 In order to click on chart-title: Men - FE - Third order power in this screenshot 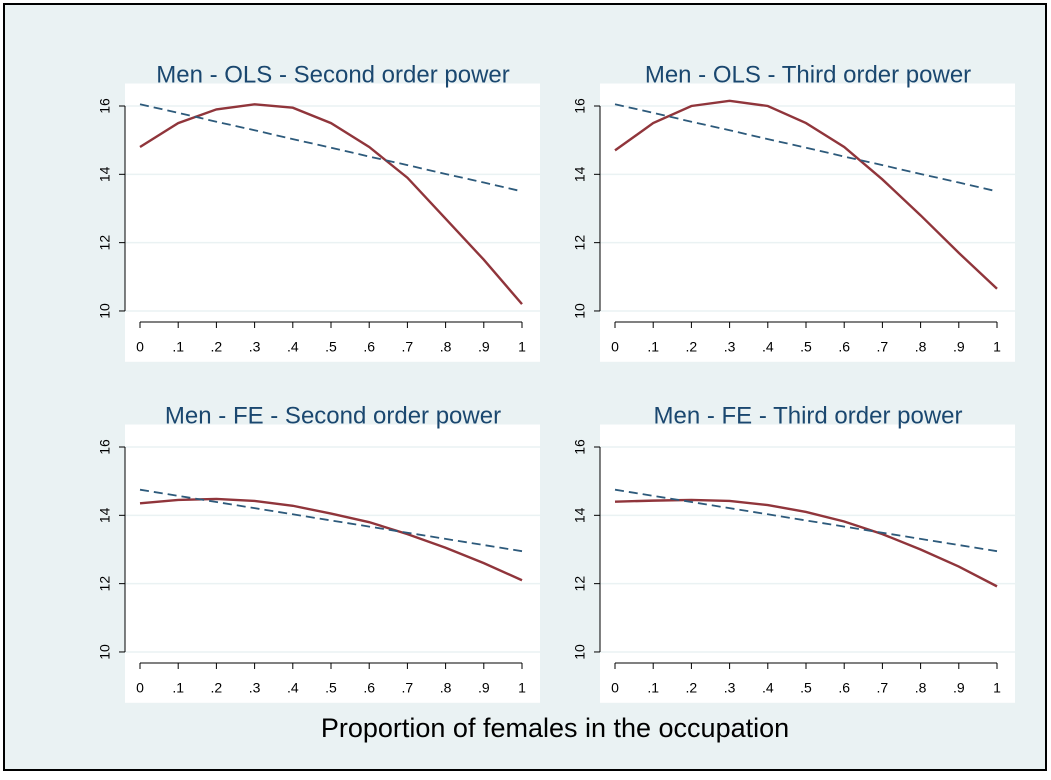, I will do `click(808, 415)`.